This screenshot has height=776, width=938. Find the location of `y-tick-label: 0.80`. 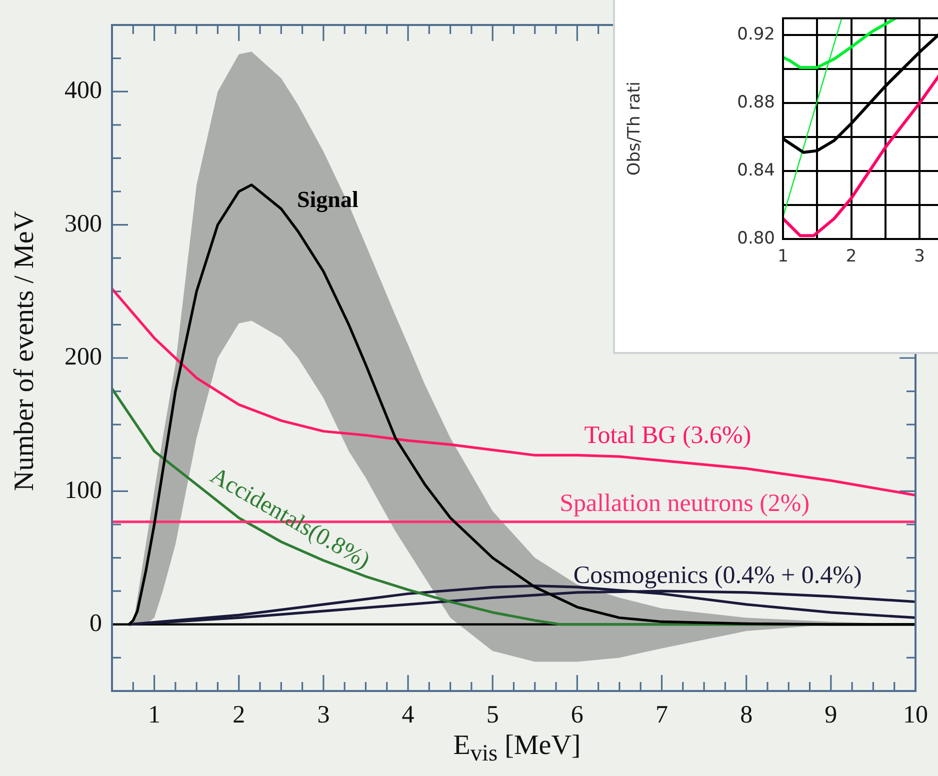

y-tick-label: 0.80 is located at coordinates (756, 238).